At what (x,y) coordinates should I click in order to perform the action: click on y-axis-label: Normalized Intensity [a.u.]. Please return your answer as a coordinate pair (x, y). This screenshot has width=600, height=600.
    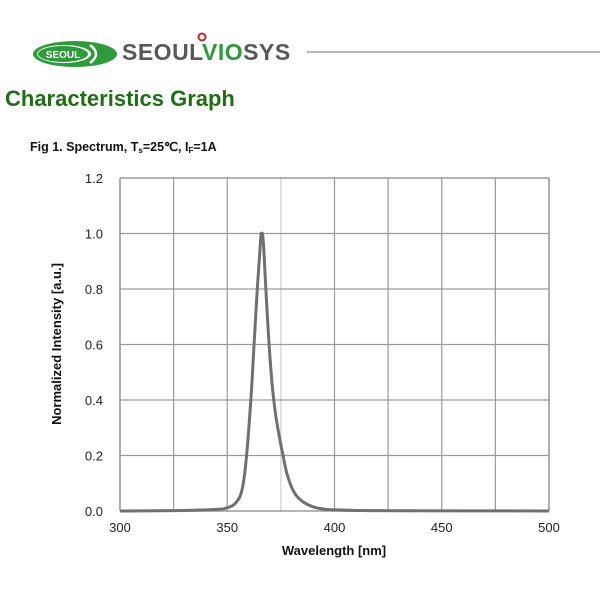
    Looking at the image, I should click on (56, 344).